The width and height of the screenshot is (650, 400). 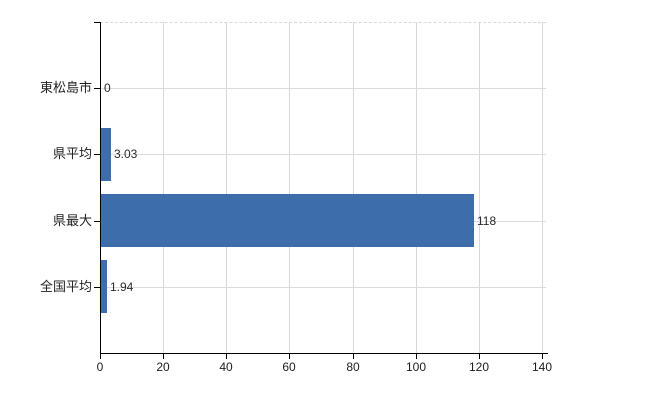 I want to click on x-tick-label-0: 0, so click(x=100, y=367).